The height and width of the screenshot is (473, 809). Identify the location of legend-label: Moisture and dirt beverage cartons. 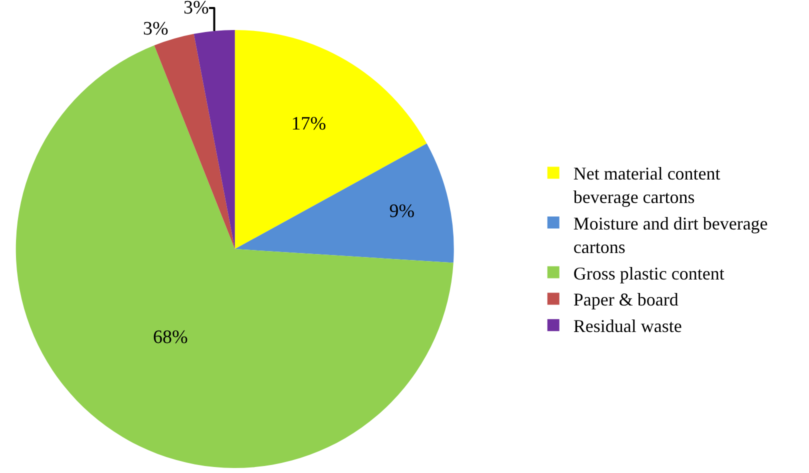
(670, 235).